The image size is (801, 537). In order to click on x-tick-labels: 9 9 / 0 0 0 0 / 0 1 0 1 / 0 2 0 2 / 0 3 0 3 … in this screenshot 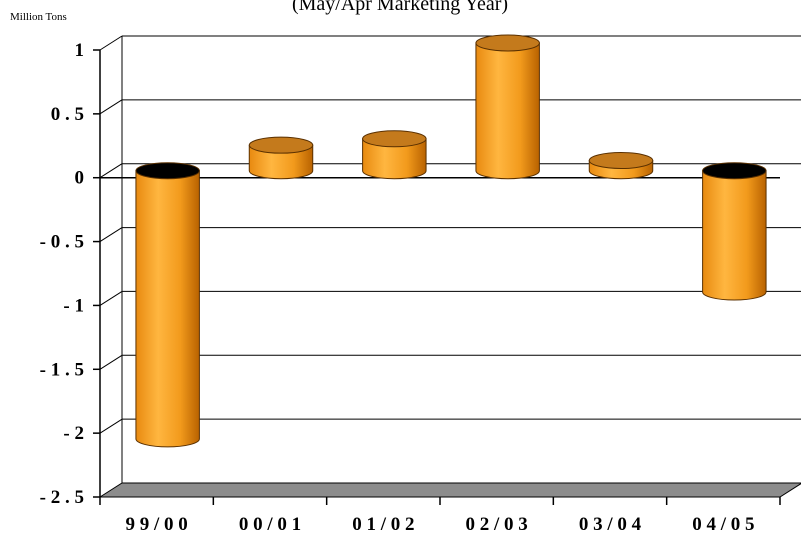, I will do `click(440, 524)`.